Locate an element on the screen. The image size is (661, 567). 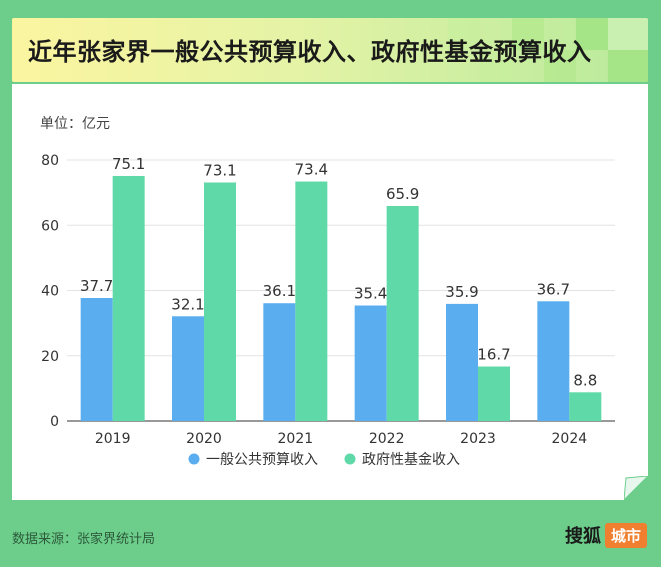
data-label: 73.4 is located at coordinates (311, 170).